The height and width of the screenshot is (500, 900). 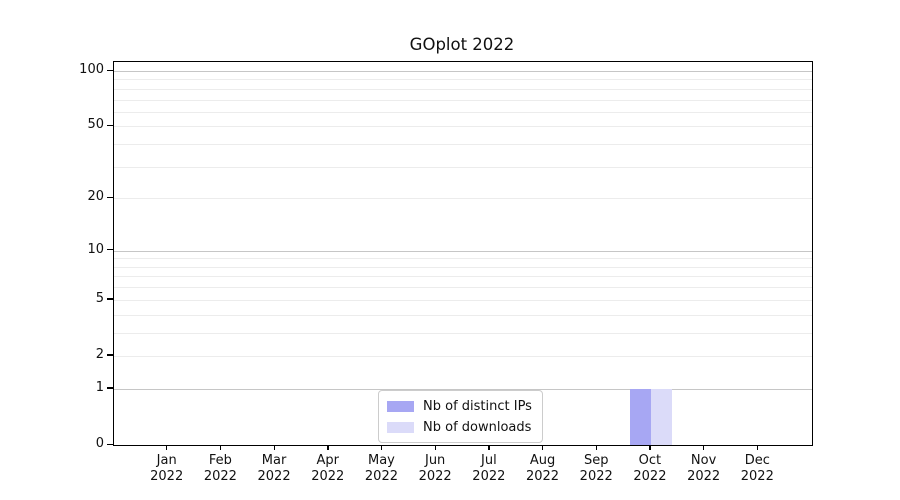 I want to click on x-tick-label: Apr 2022, so click(x=328, y=469).